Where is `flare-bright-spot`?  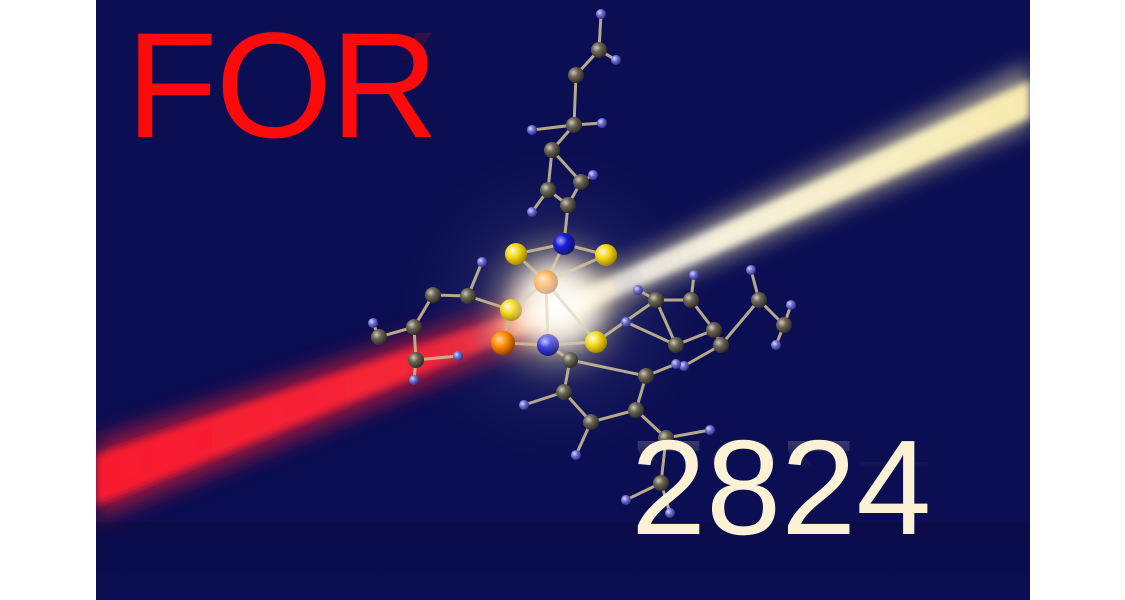
flare-bright-spot is located at coordinates (558, 305).